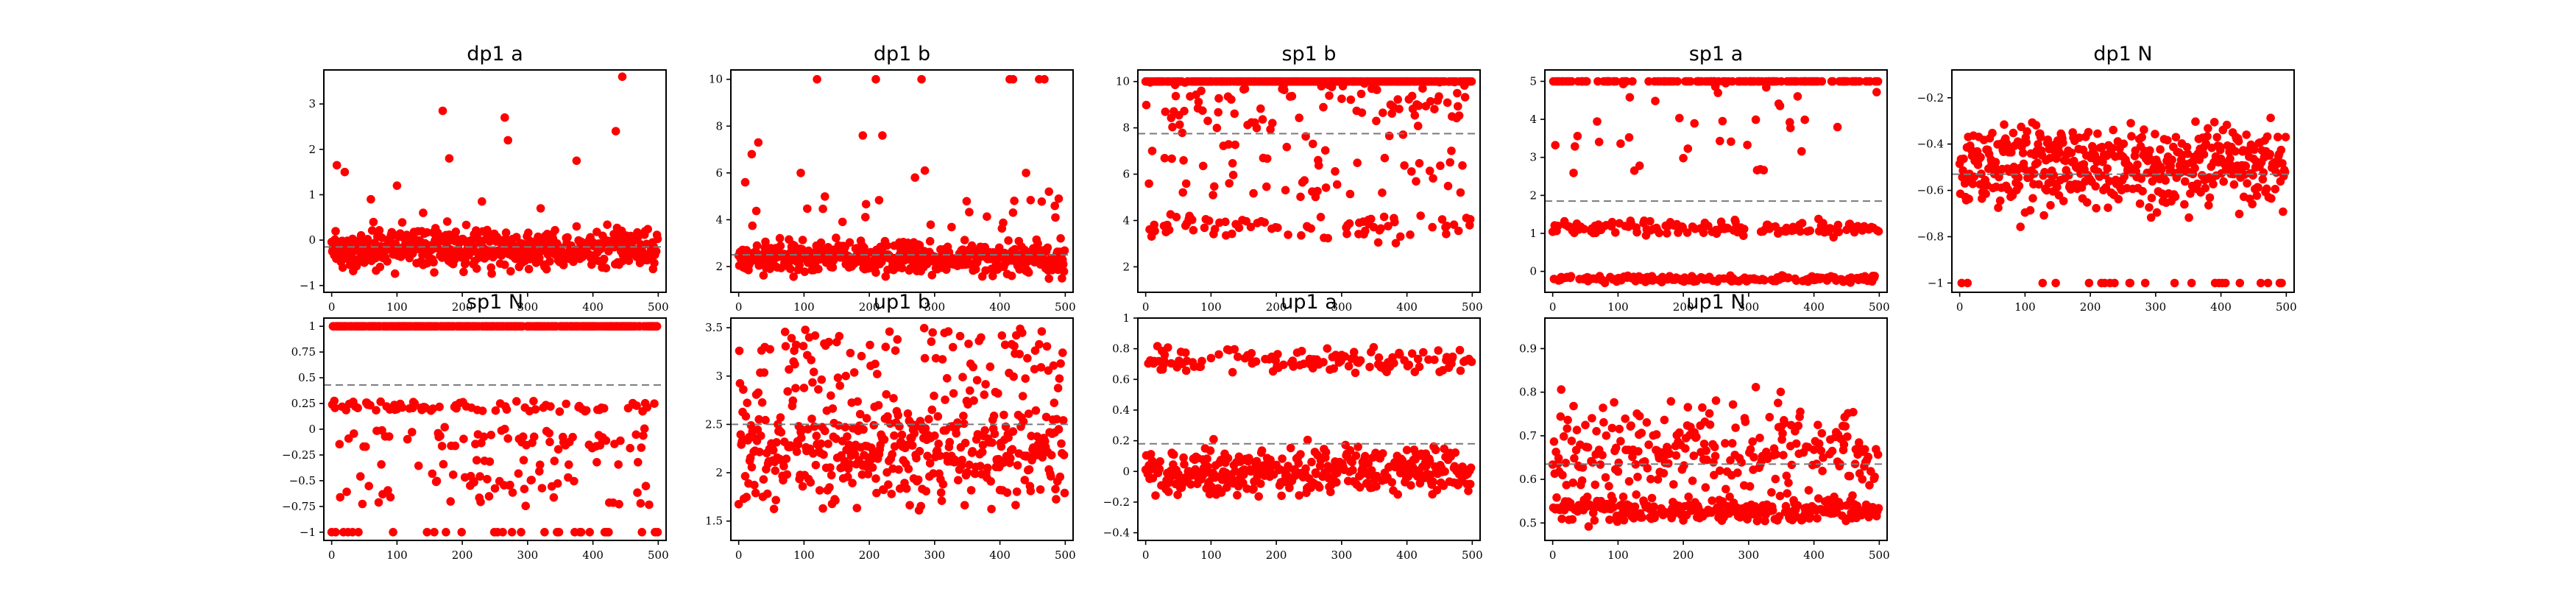  What do you see at coordinates (719, 266) in the screenshot?
I see `y-tick-label: 2` at bounding box center [719, 266].